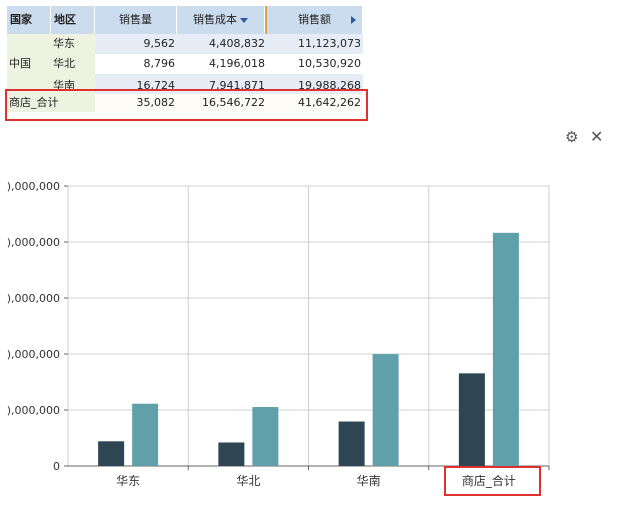 The width and height of the screenshot is (633, 512). What do you see at coordinates (266, 20) in the screenshot?
I see `column-resize-handle` at bounding box center [266, 20].